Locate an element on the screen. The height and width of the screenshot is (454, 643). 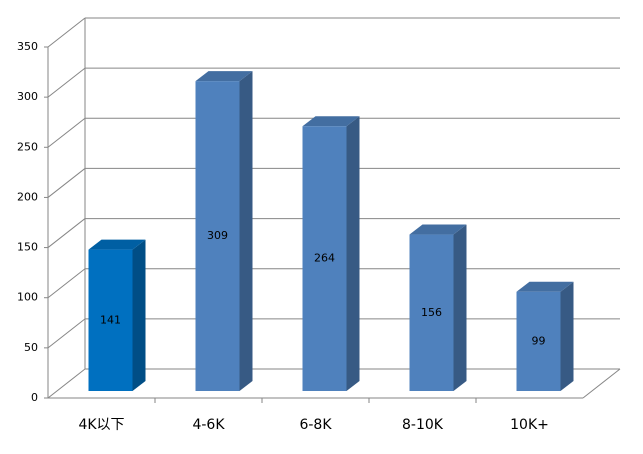
x-tick-label: 4-6K is located at coordinates (208, 425).